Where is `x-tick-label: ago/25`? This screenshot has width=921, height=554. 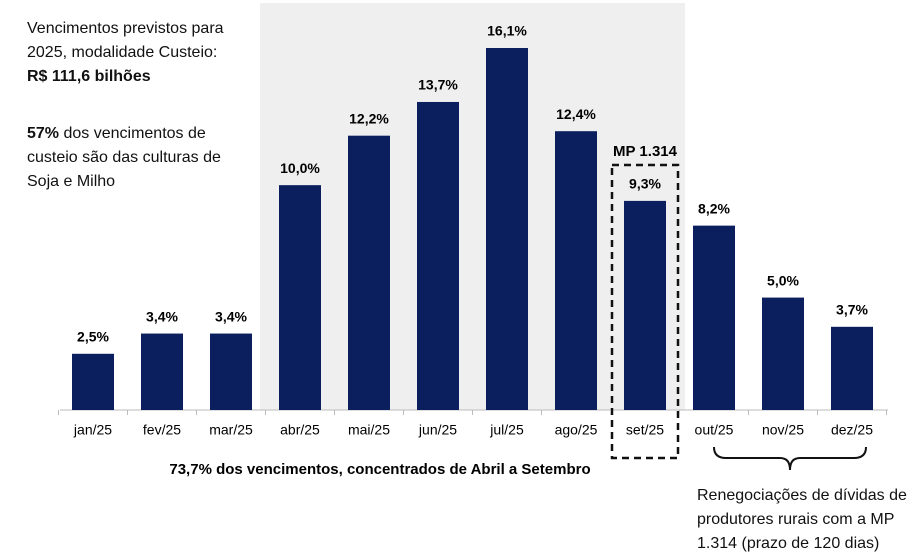 x-tick-label: ago/25 is located at coordinates (576, 430).